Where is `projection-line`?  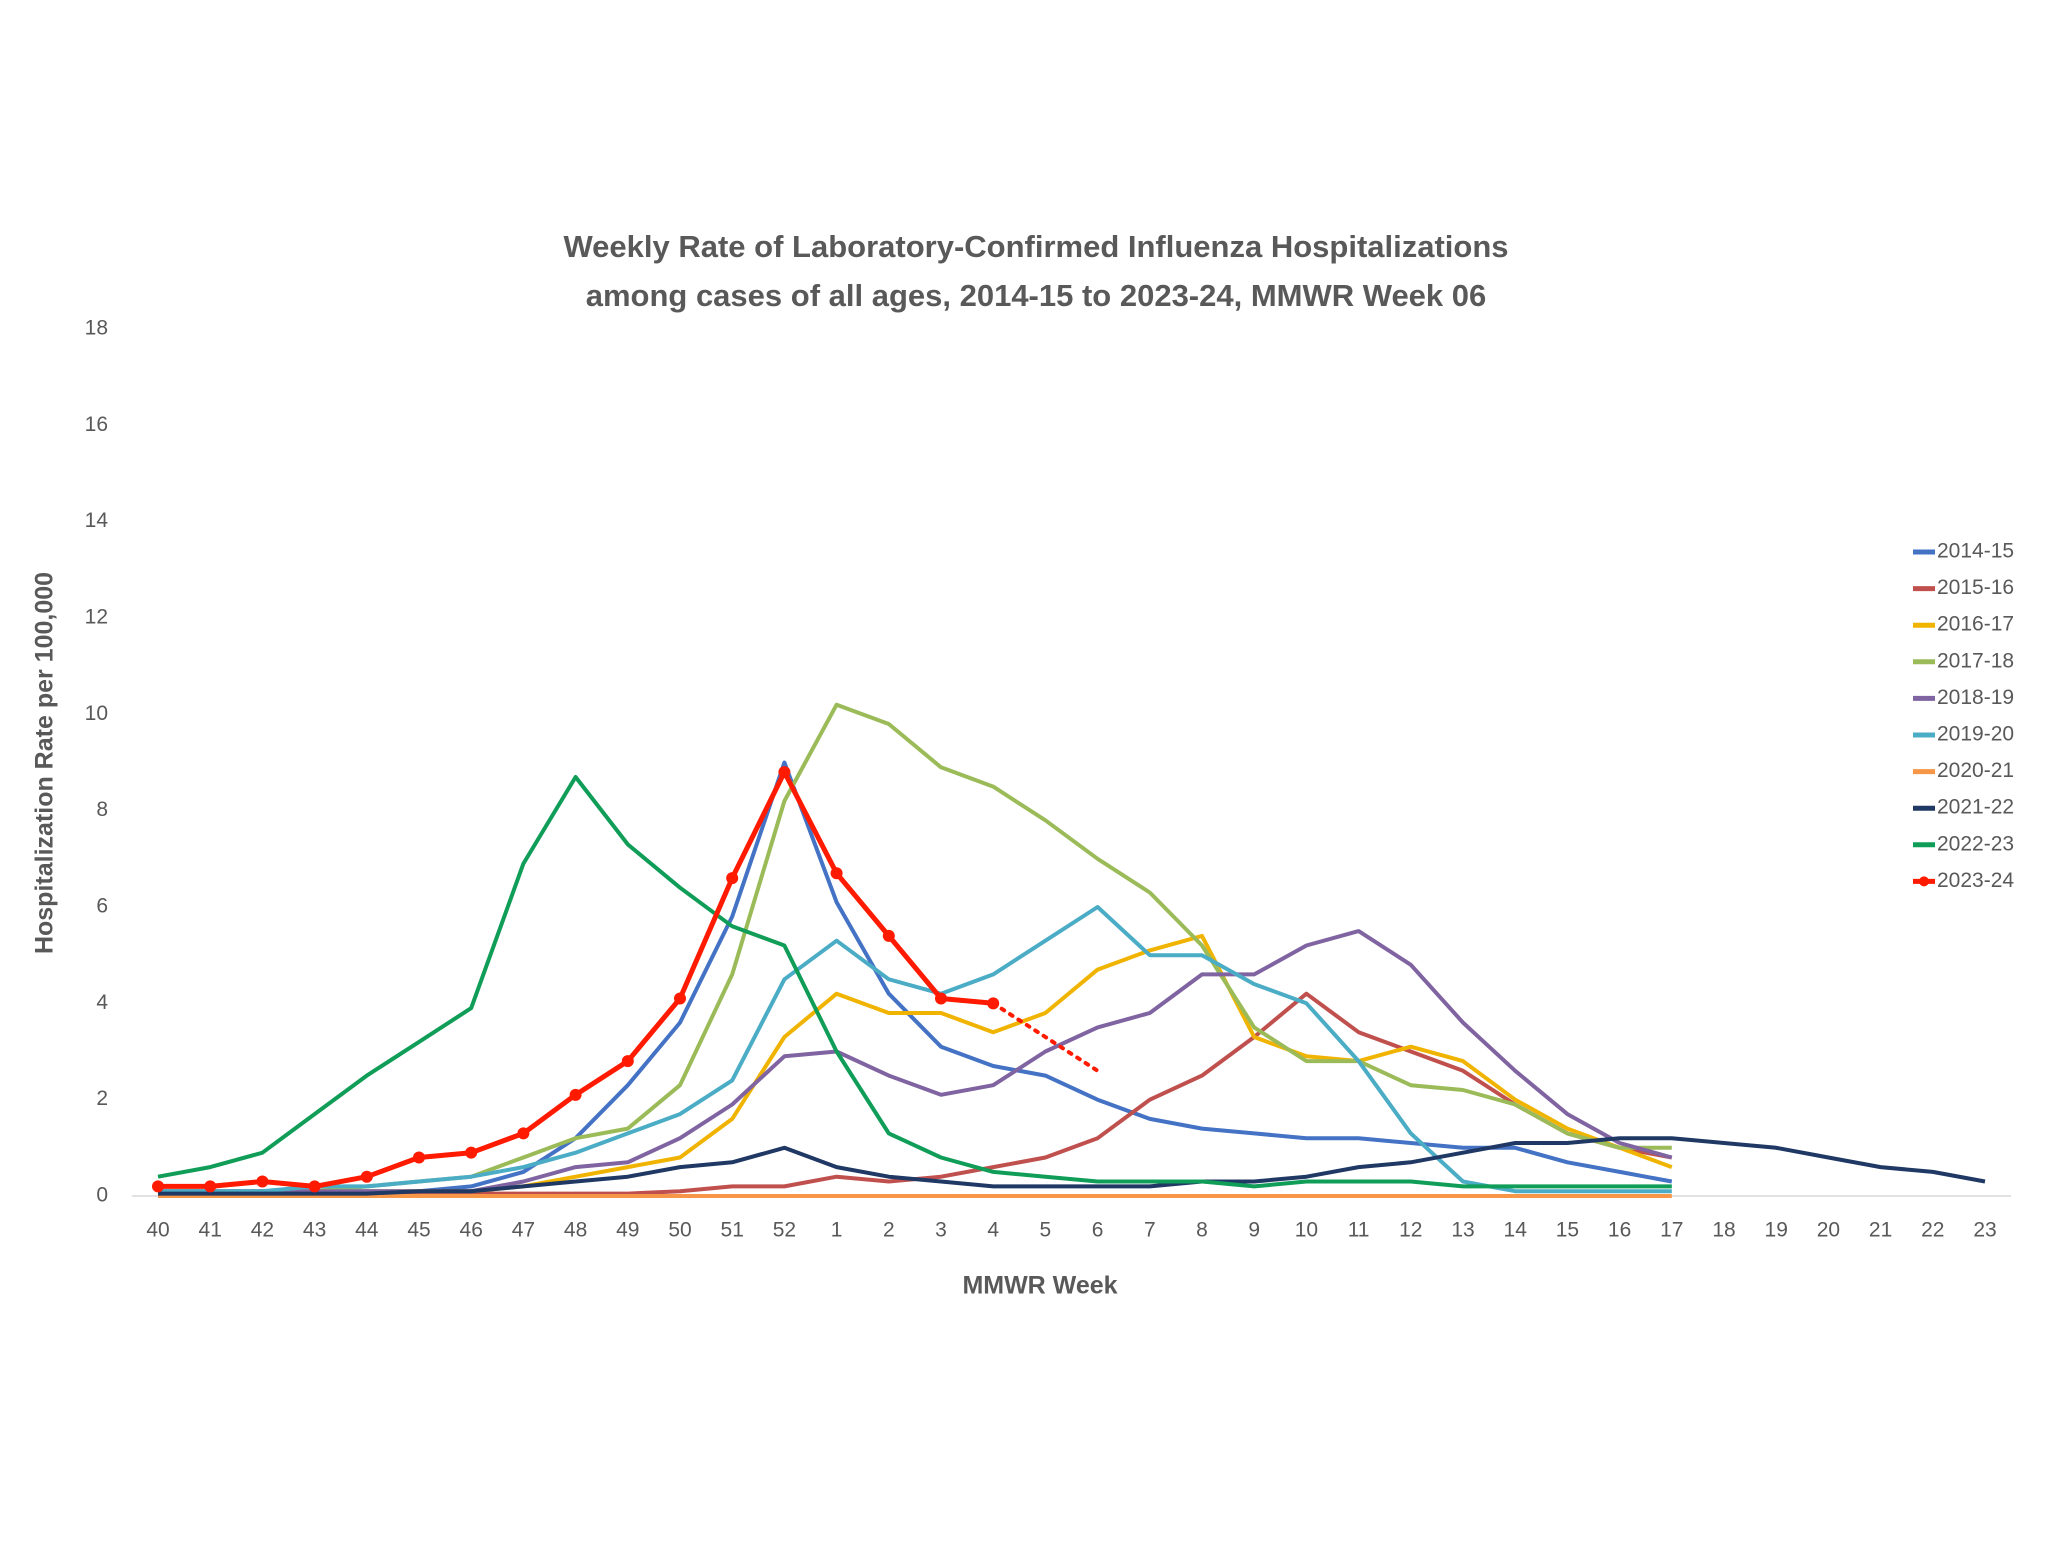 projection-line is located at coordinates (1045, 1037).